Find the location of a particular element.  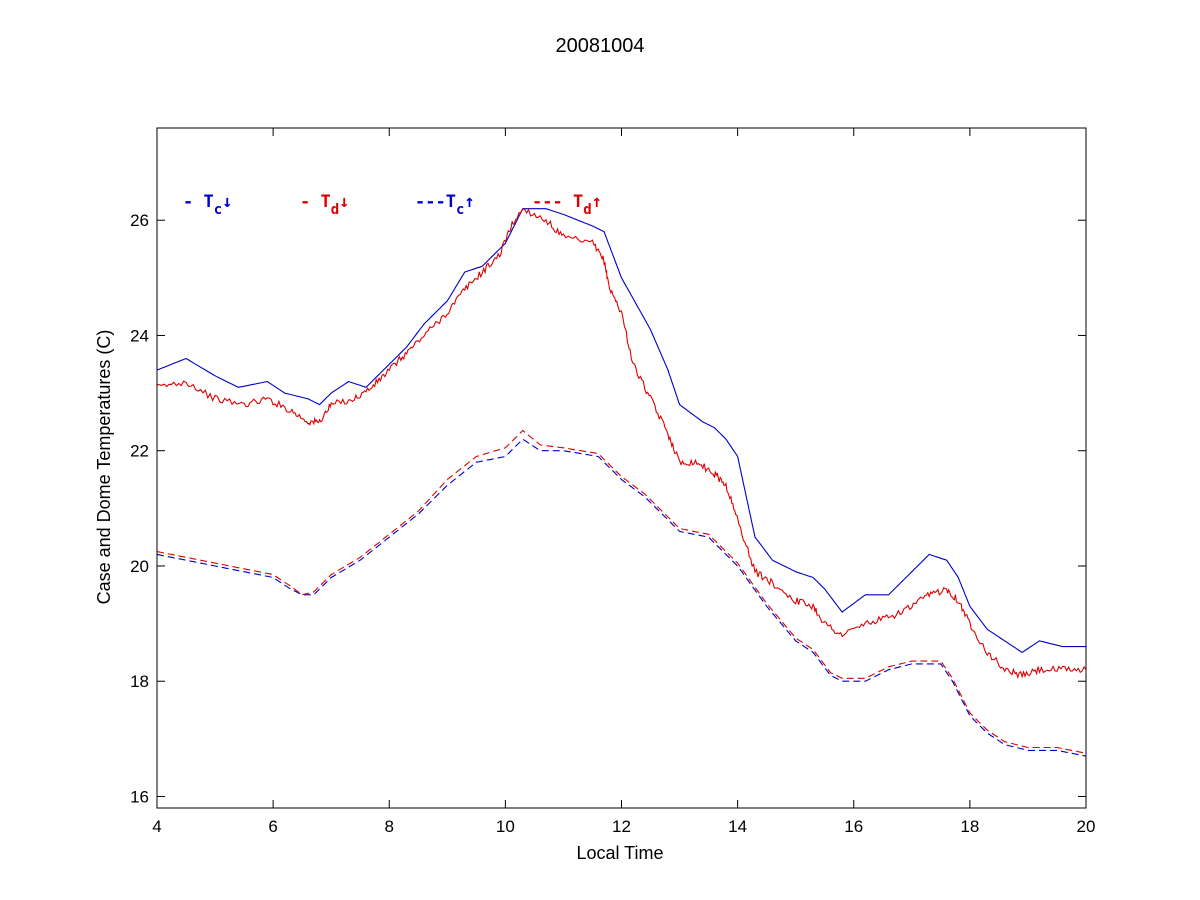

x-tick-label: 8 is located at coordinates (389, 826).